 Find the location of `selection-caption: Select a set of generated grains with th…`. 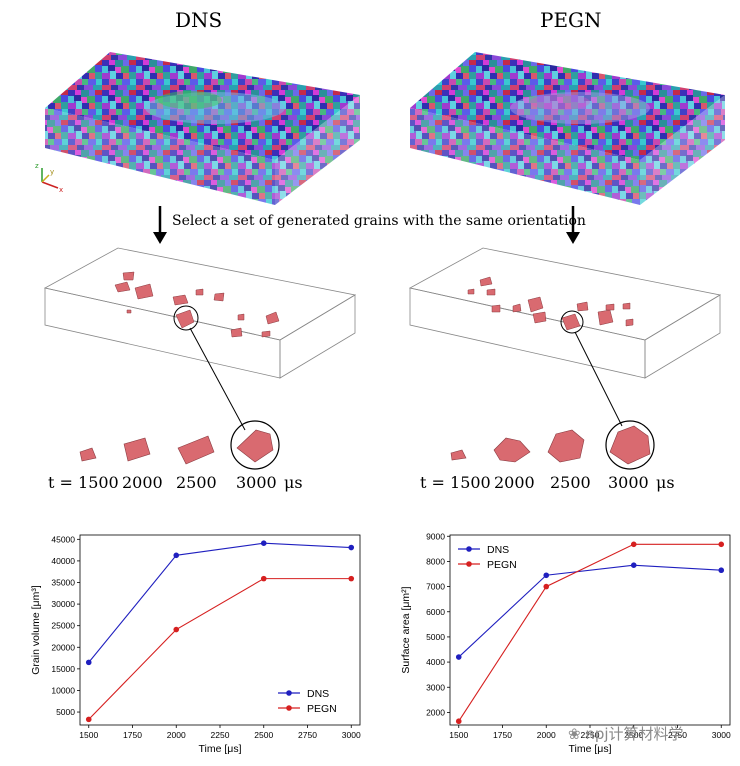

selection-caption: Select a set of generated grains with th… is located at coordinates (379, 221).